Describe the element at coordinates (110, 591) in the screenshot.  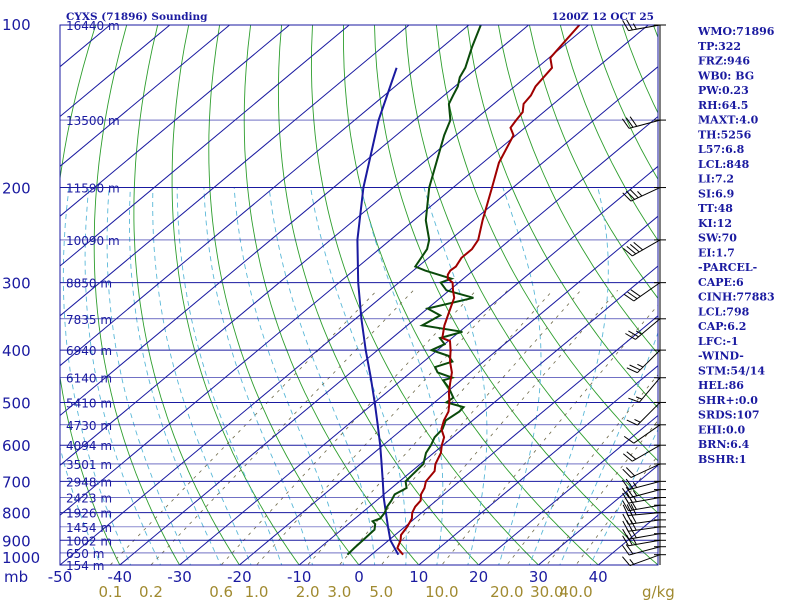
I see `mixing-ratio-tick-label: 0.1` at that location.